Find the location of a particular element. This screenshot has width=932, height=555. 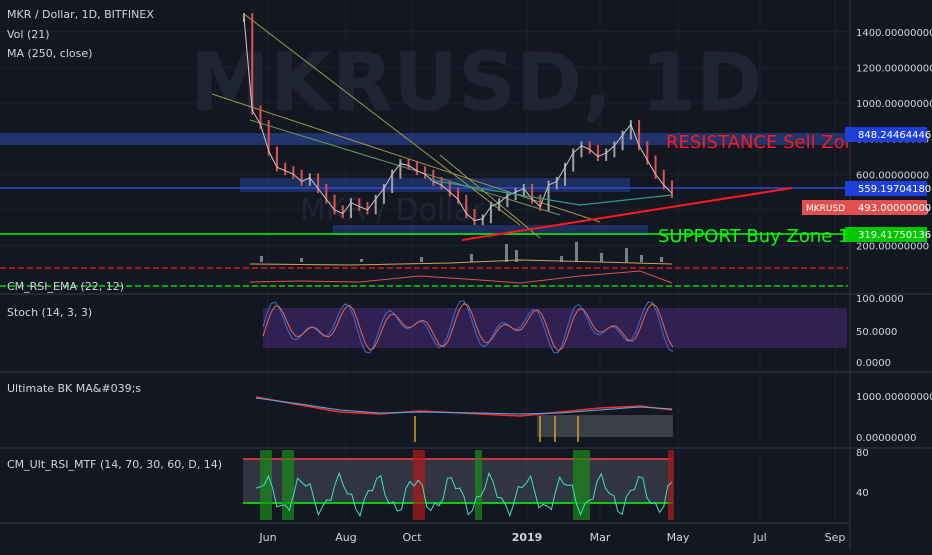

ma-line is located at coordinates (551, 192).